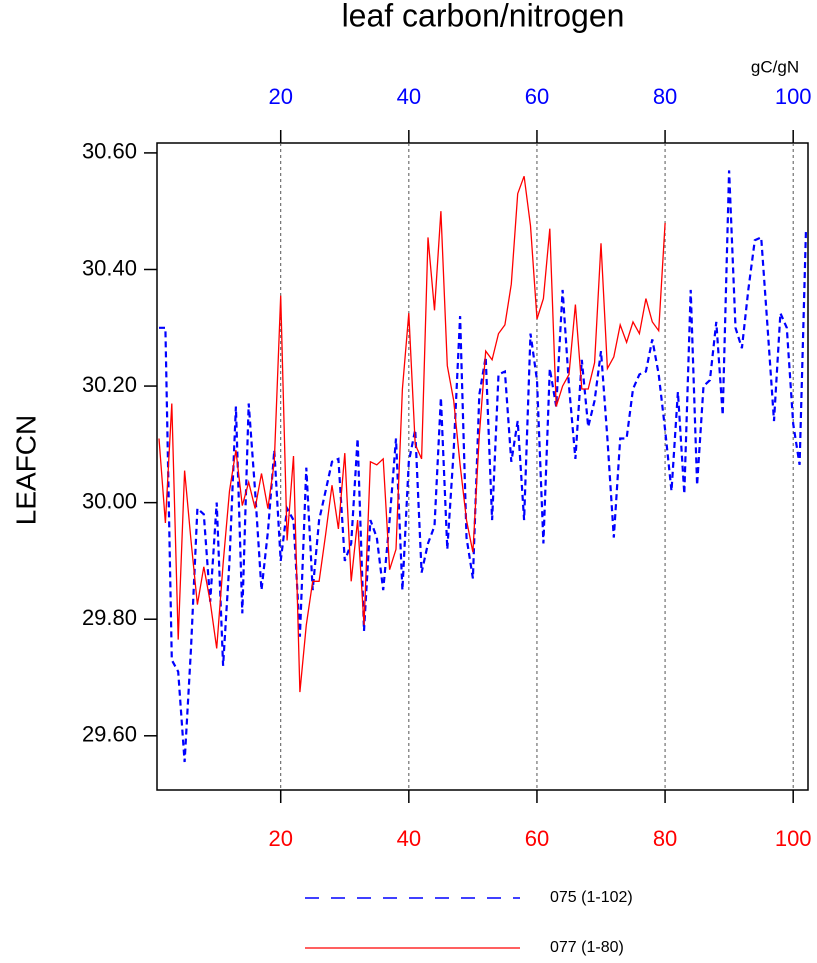  I want to click on y-tick-label: 30.20, so click(109, 384).